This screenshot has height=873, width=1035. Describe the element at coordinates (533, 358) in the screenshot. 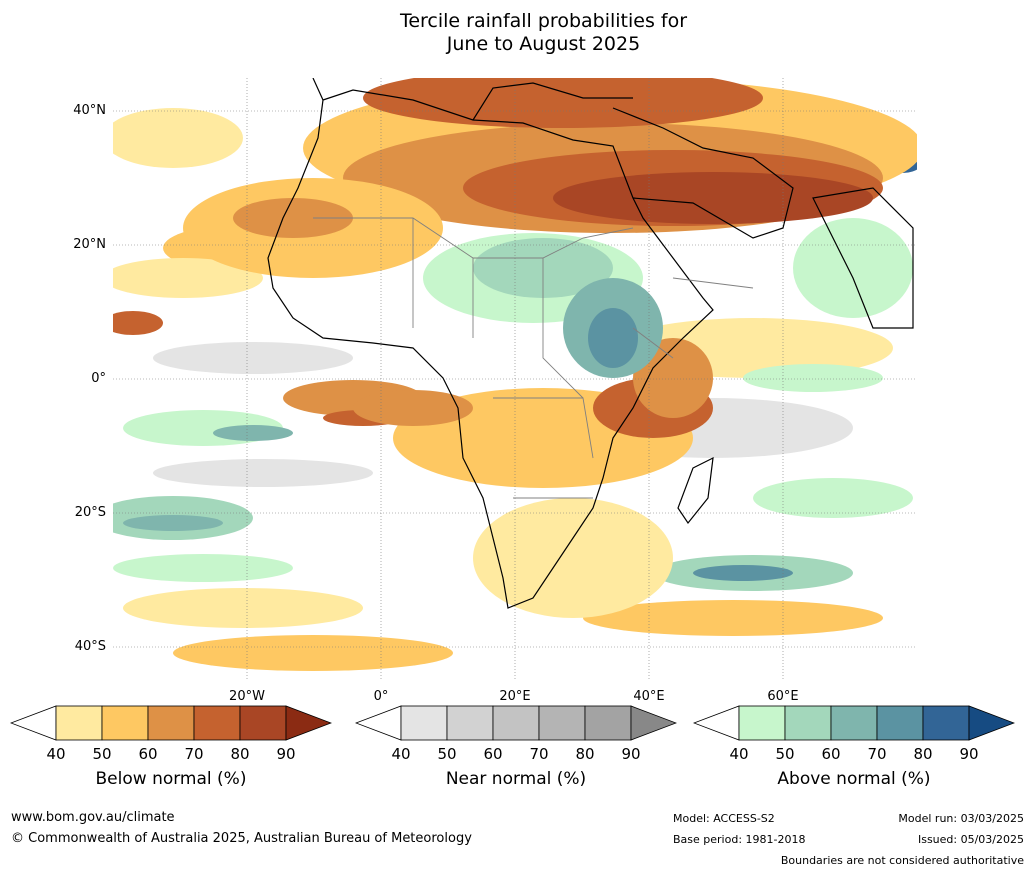

I see `country-borders` at that location.